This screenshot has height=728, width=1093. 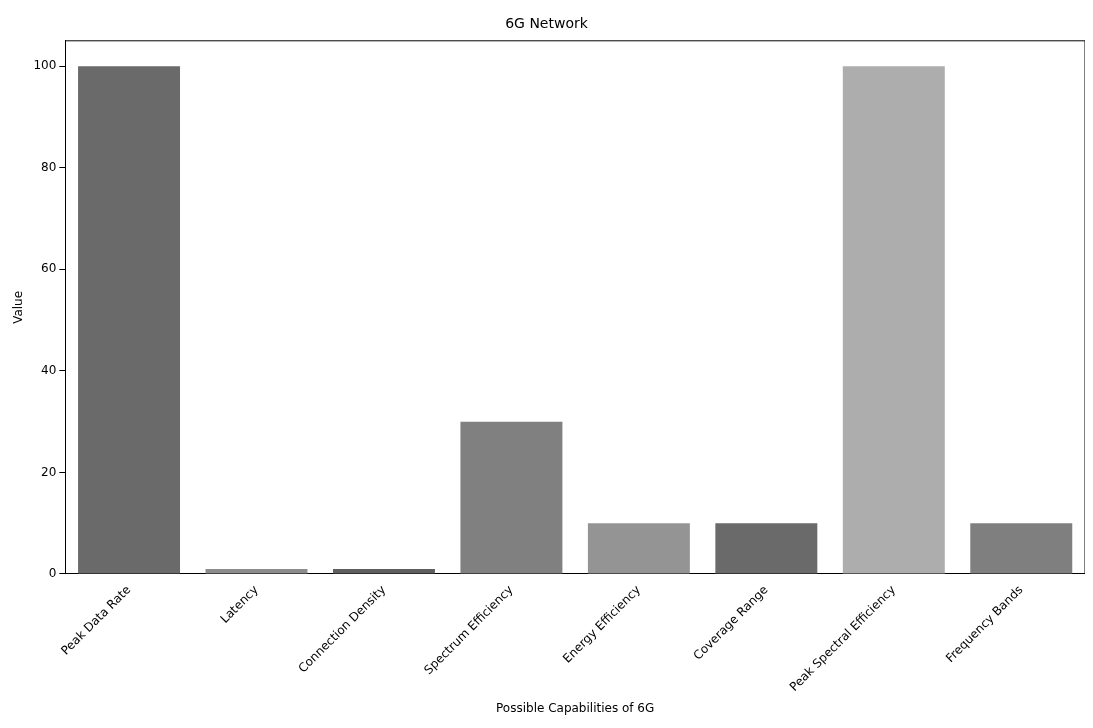 I want to click on y-tick-label: 20, so click(x=49, y=471).